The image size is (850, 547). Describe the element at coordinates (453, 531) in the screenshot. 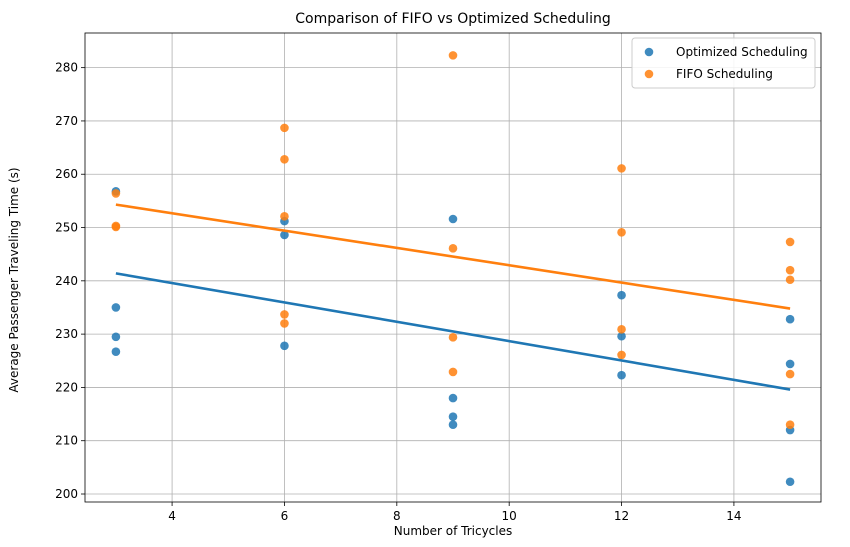

I see `x-axis-label: Number of Tricycles` at that location.